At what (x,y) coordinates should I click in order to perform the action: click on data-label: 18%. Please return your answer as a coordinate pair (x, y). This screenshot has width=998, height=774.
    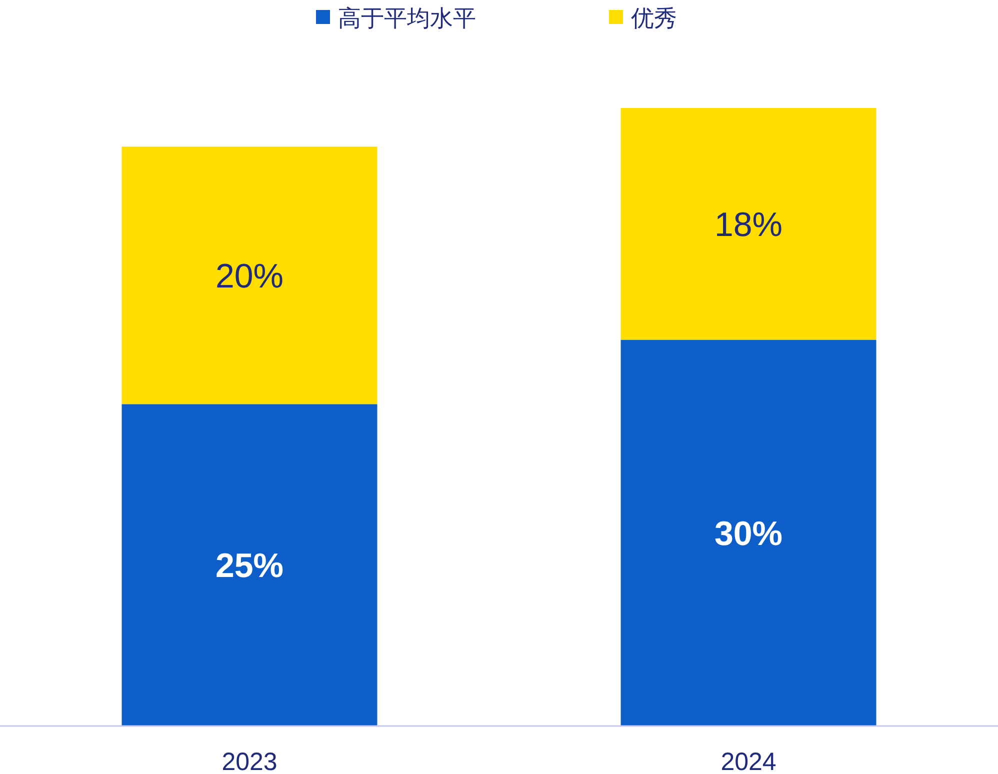
    Looking at the image, I should click on (748, 225).